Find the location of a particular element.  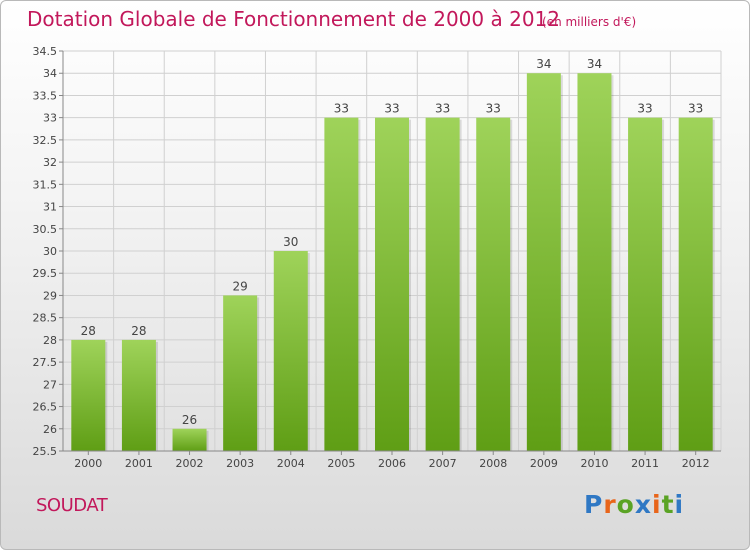

y-tick-label: 26.5 is located at coordinates (45, 407).